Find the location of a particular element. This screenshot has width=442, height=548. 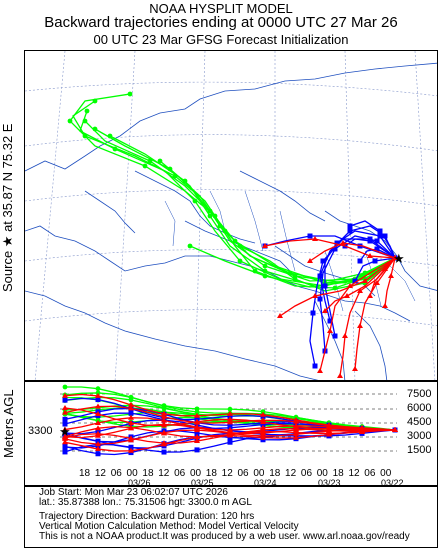

vertical-profile-canvas: ★ is located at coordinates (228, 420).